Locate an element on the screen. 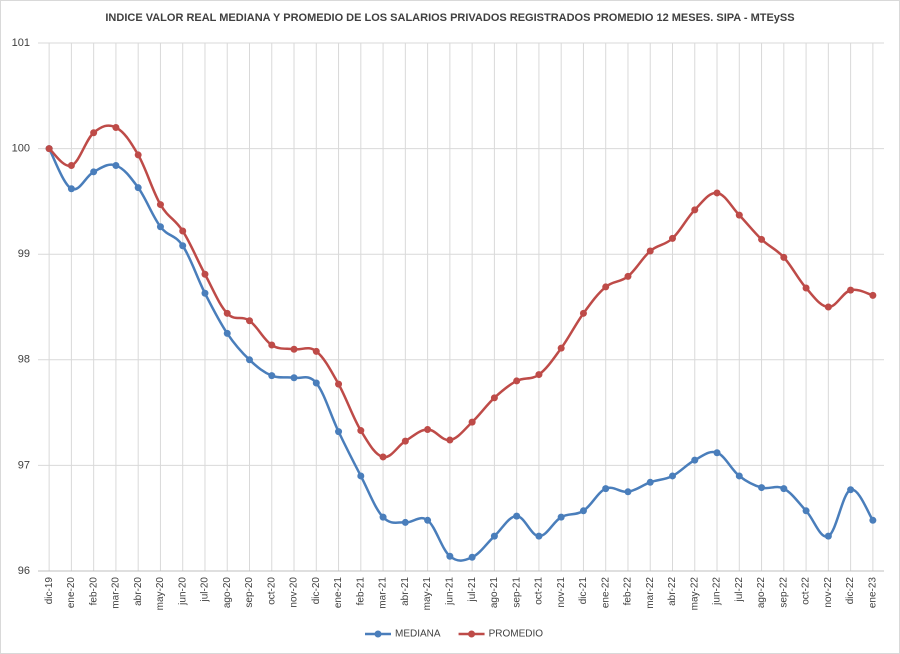 This screenshot has width=900, height=654. x-tick-label: ene-21 is located at coordinates (338, 593).